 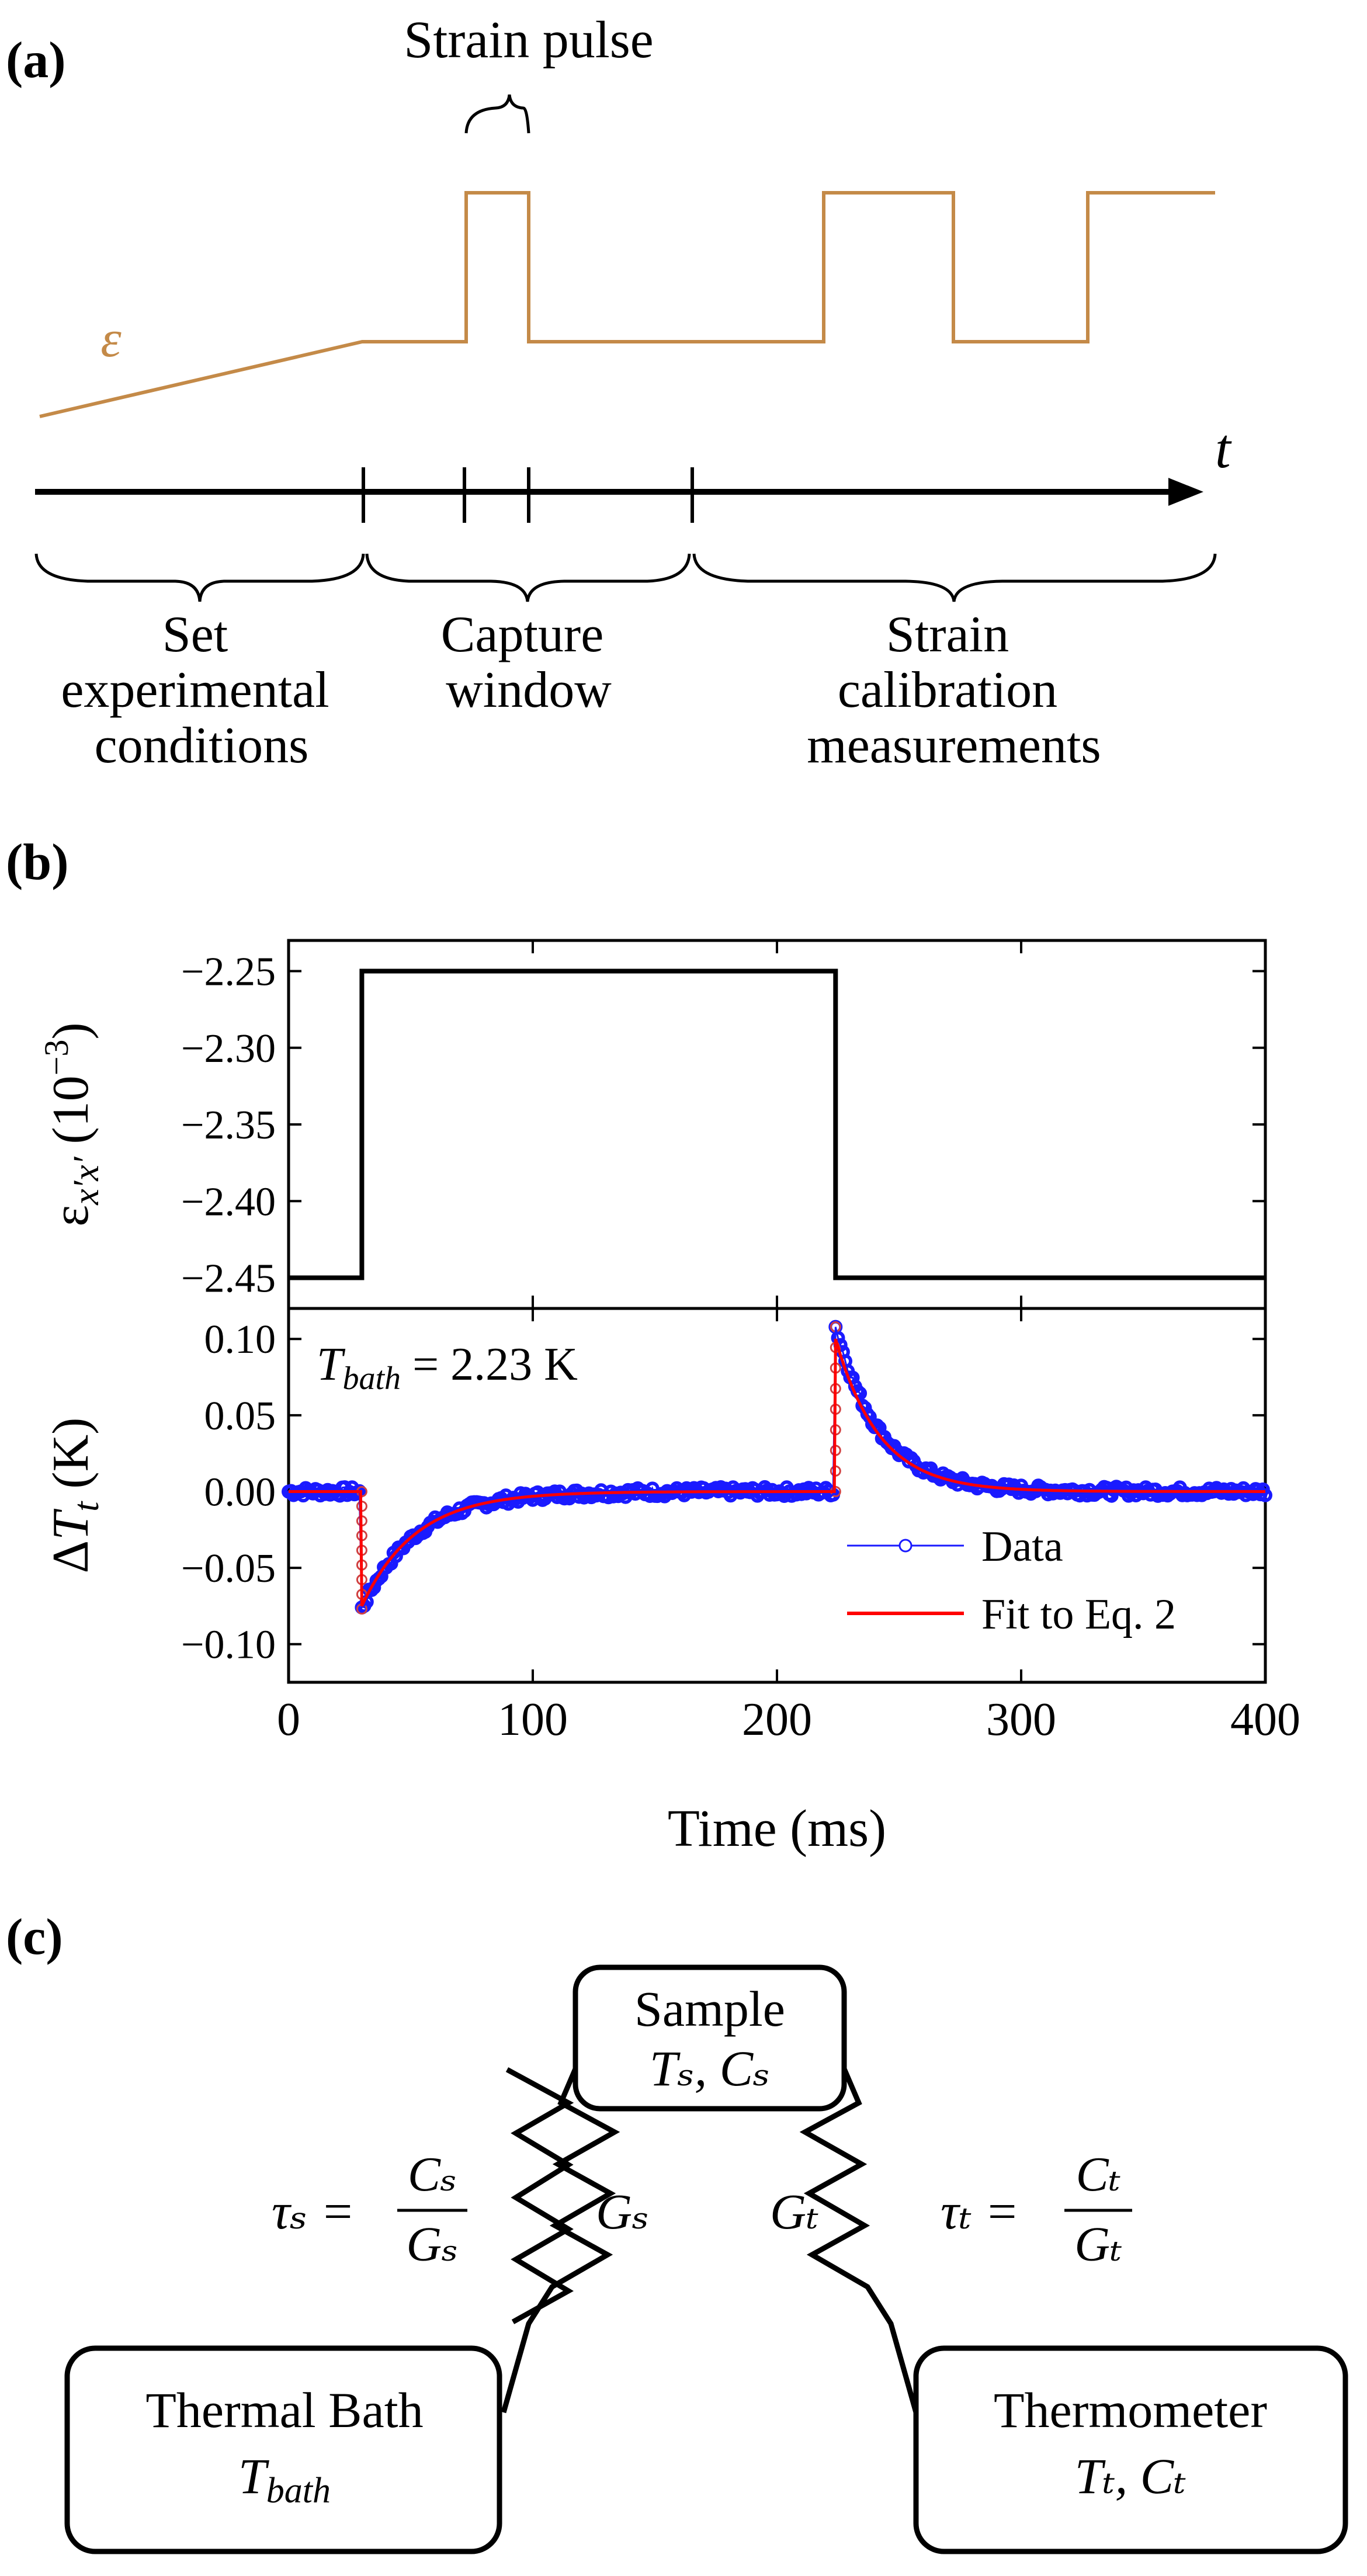 I want to click on sample-params: Tₛ, Cₛ, so click(x=710, y=2068).